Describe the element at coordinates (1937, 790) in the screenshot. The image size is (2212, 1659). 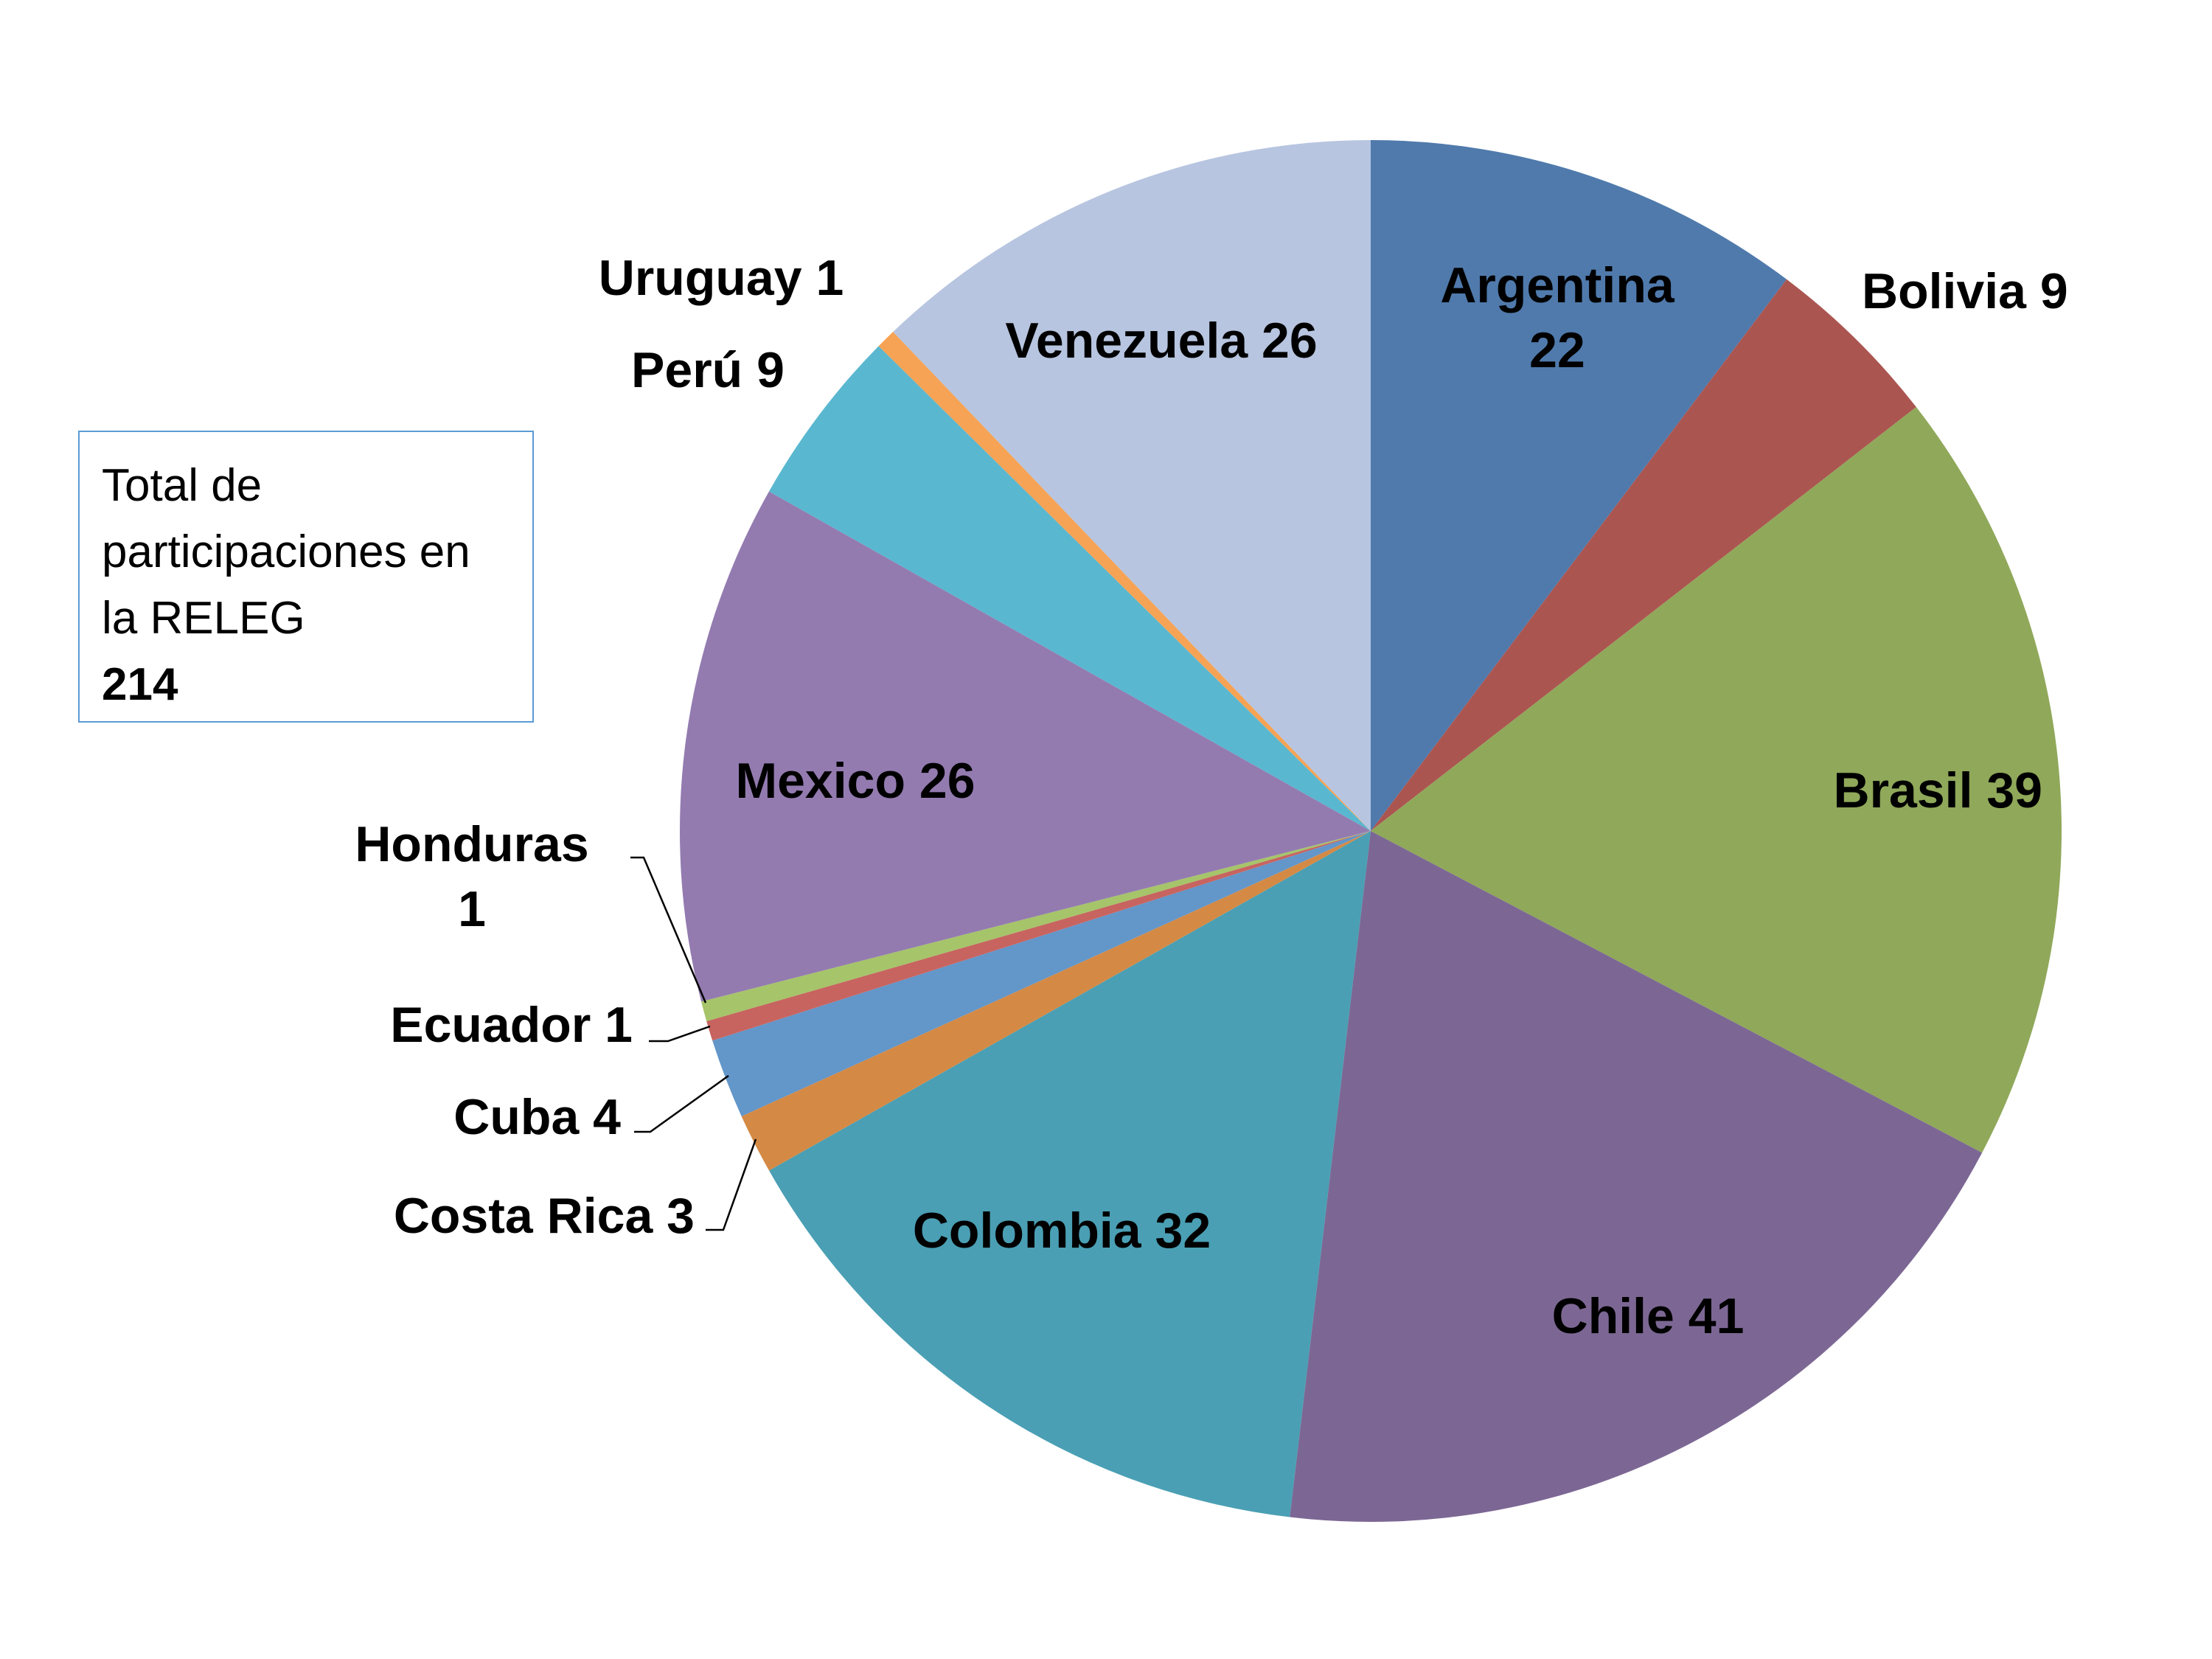
I see `slice-label-brasil: Brasil 39` at that location.